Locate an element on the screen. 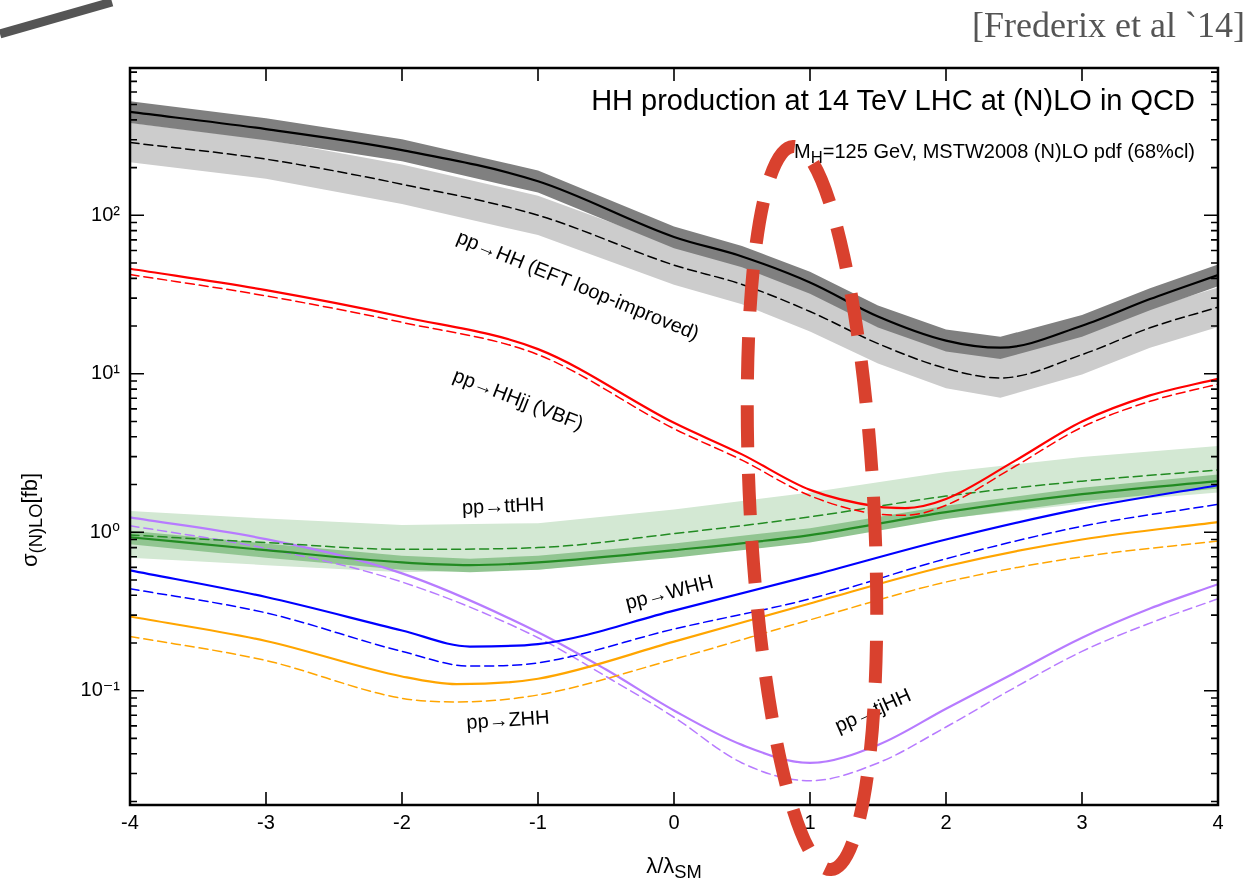 The height and width of the screenshot is (891, 1253). y-tick-label: 10⁰ is located at coordinates (104, 530).